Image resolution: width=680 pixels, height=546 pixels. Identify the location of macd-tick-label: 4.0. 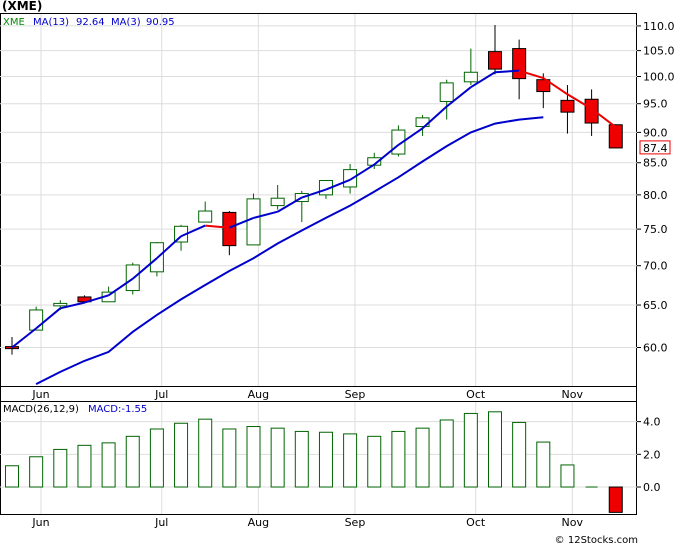
(652, 422).